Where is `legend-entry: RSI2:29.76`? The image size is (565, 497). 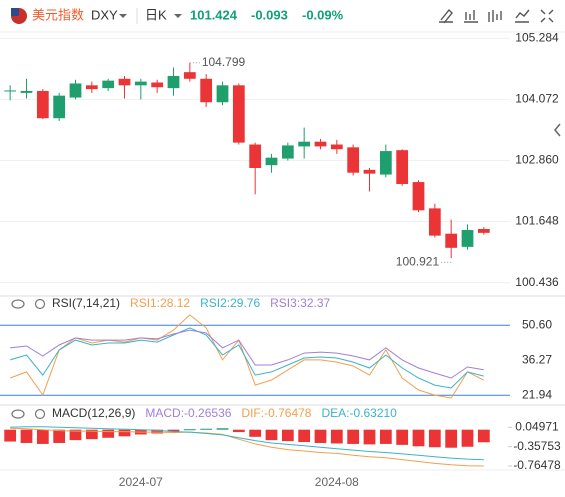 legend-entry: RSI2:29.76 is located at coordinates (230, 303).